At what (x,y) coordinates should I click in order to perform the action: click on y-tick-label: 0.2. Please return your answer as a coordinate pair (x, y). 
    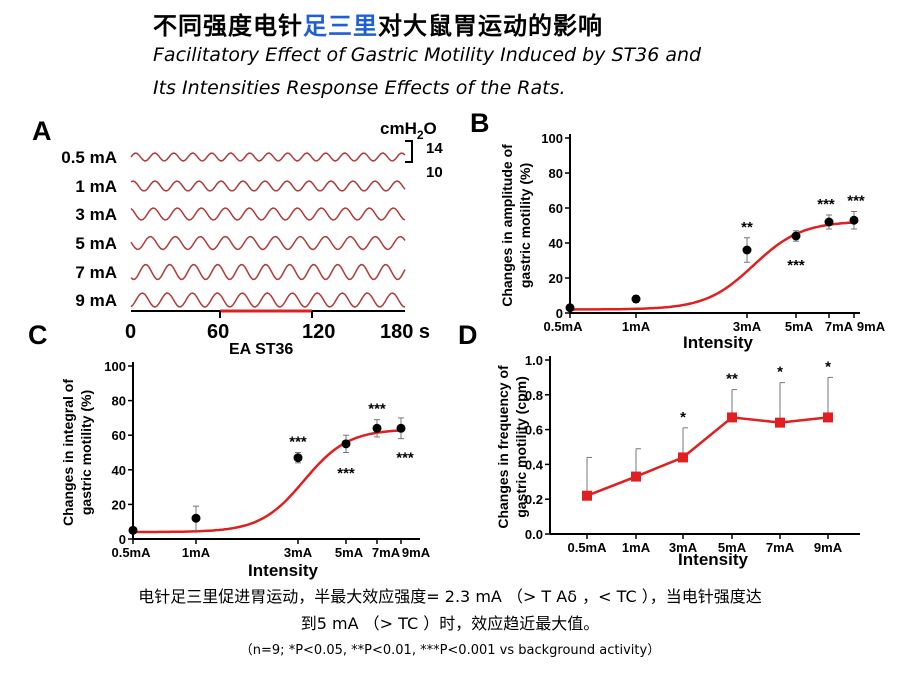
    Looking at the image, I should click on (534, 499).